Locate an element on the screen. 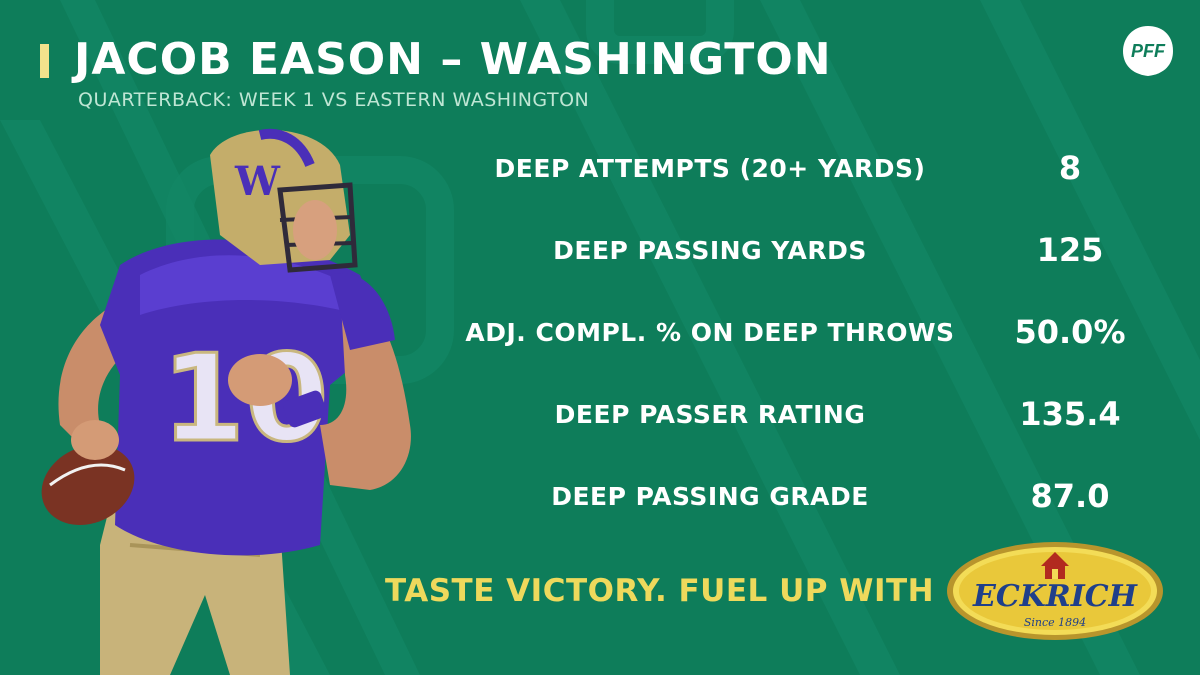  stat-label: ADJ. COMPL. % ON DEEP THROWS is located at coordinates (710, 332).